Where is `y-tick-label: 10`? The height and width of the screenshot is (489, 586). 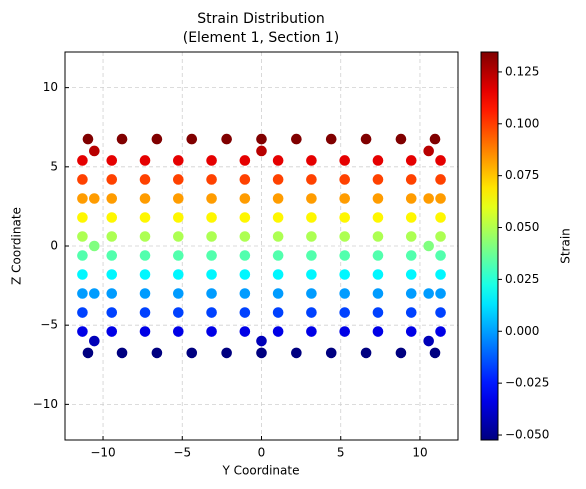 y-tick-label: 10 is located at coordinates (50, 87).